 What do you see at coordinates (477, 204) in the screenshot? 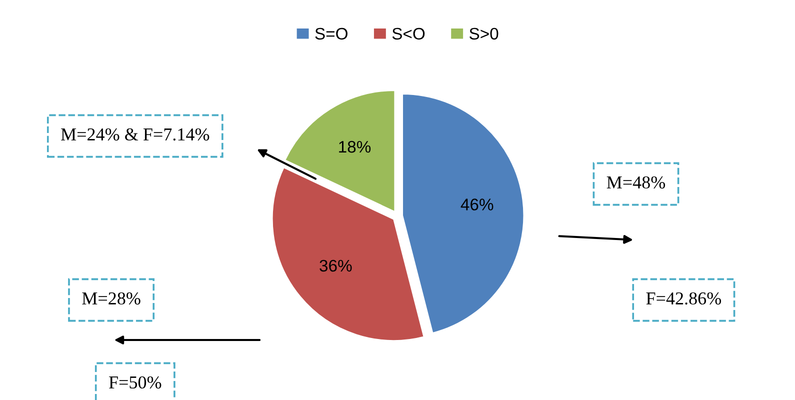
I see `data-label: 46%` at bounding box center [477, 204].